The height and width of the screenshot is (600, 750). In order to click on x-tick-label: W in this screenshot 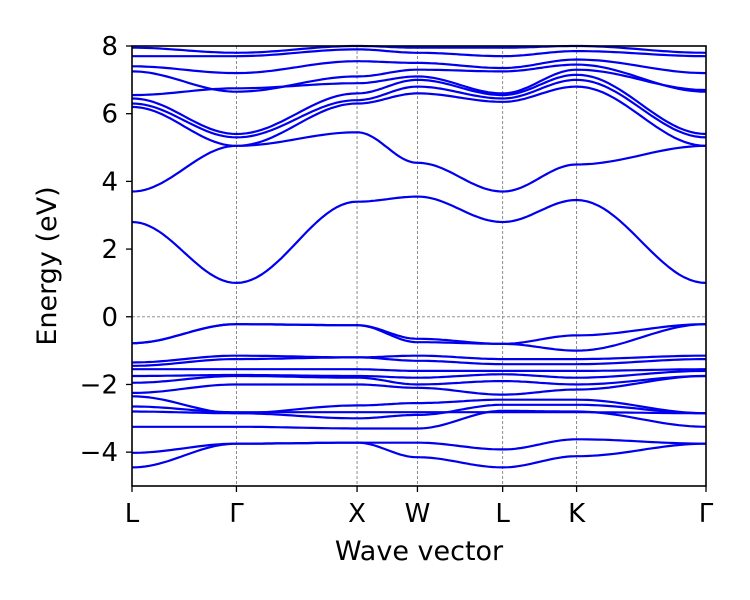, I will do `click(418, 514)`.